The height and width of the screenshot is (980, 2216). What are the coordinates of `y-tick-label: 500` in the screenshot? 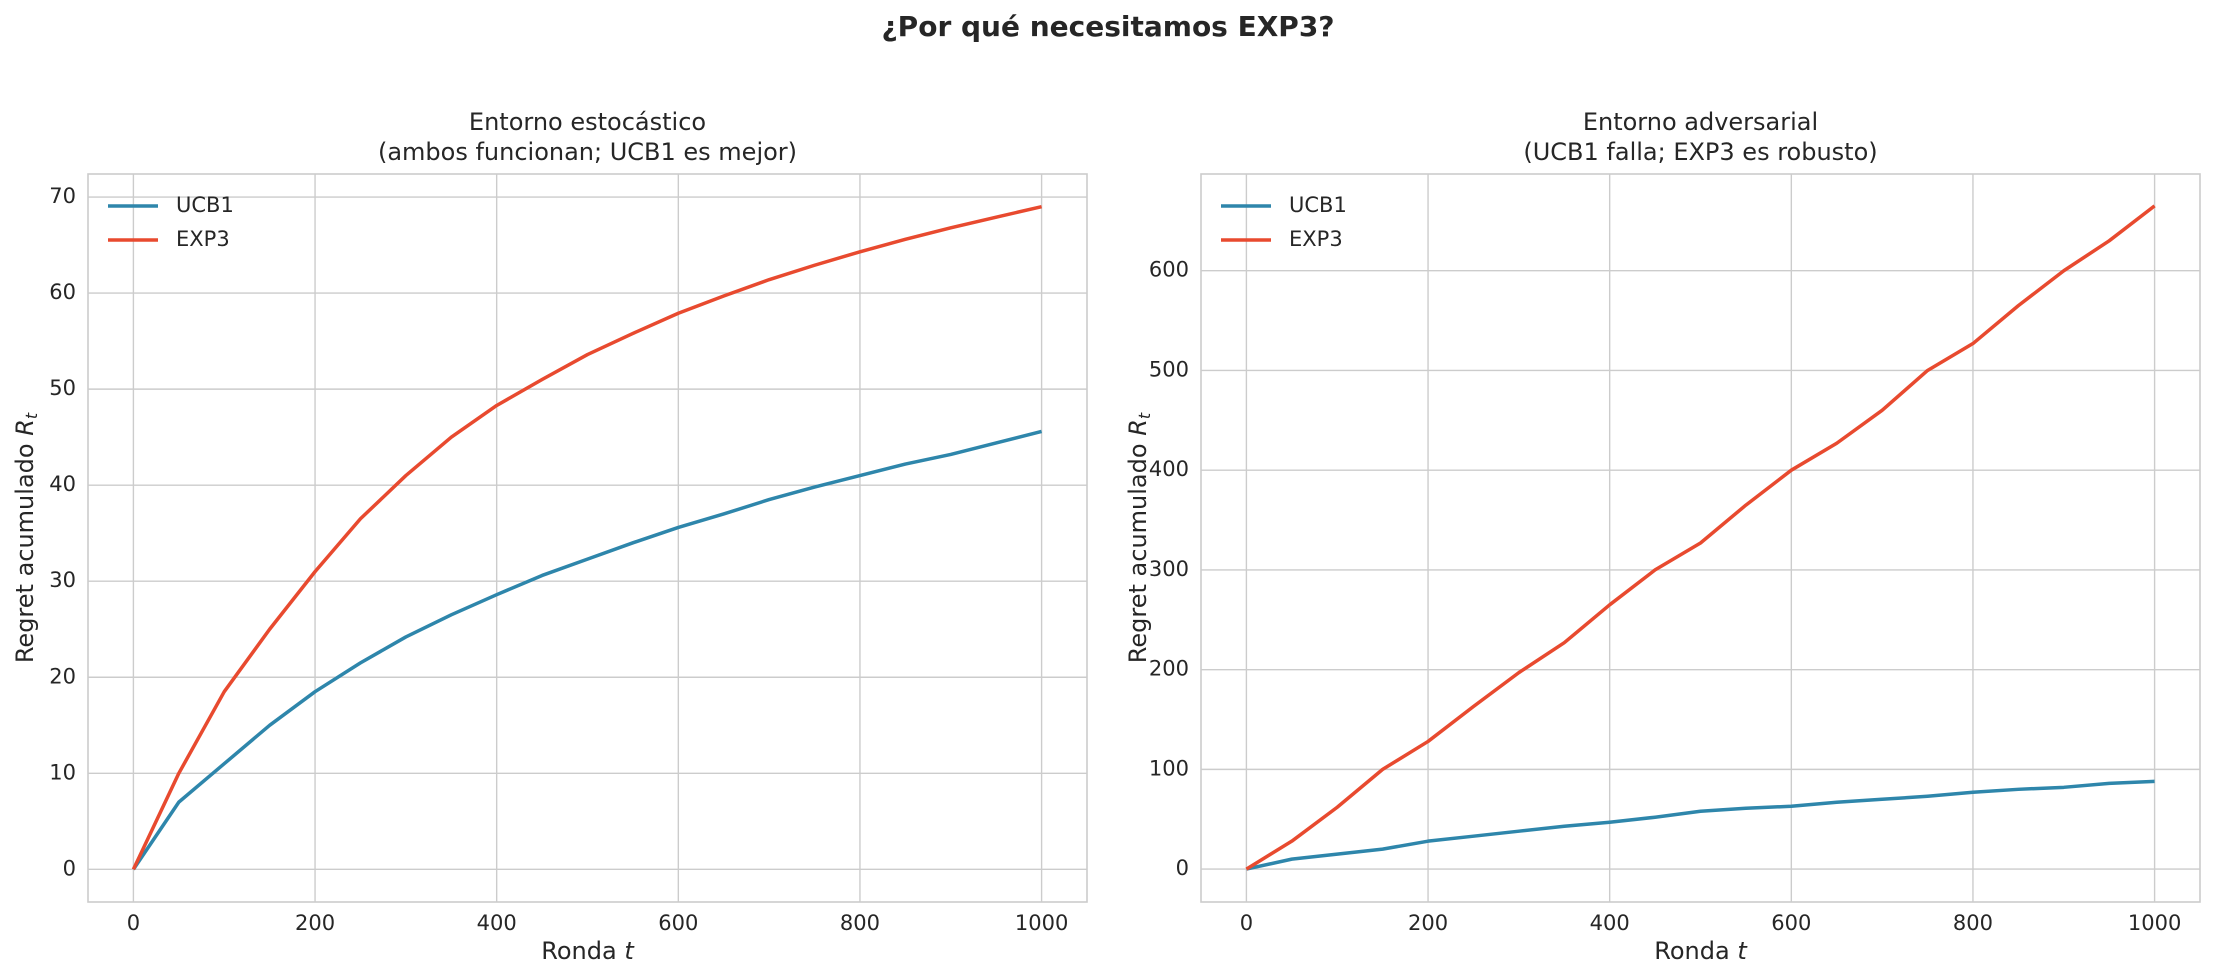 It's located at (1169, 369).